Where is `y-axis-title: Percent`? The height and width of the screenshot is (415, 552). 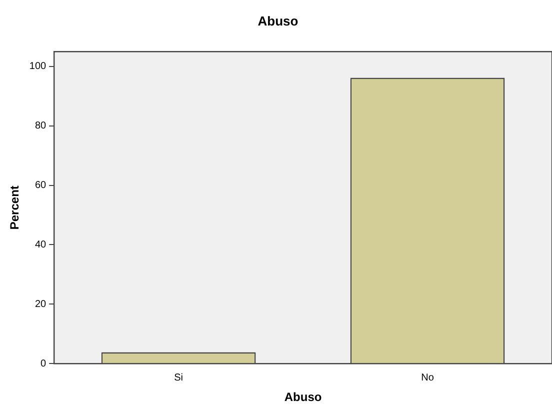
y-axis-title: Percent is located at coordinates (15, 208).